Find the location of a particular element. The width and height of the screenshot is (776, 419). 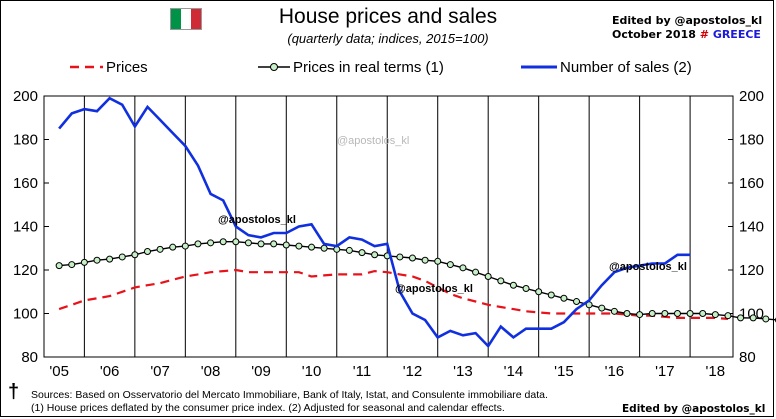

y-tick-label-right: 200 is located at coordinates (751, 96).